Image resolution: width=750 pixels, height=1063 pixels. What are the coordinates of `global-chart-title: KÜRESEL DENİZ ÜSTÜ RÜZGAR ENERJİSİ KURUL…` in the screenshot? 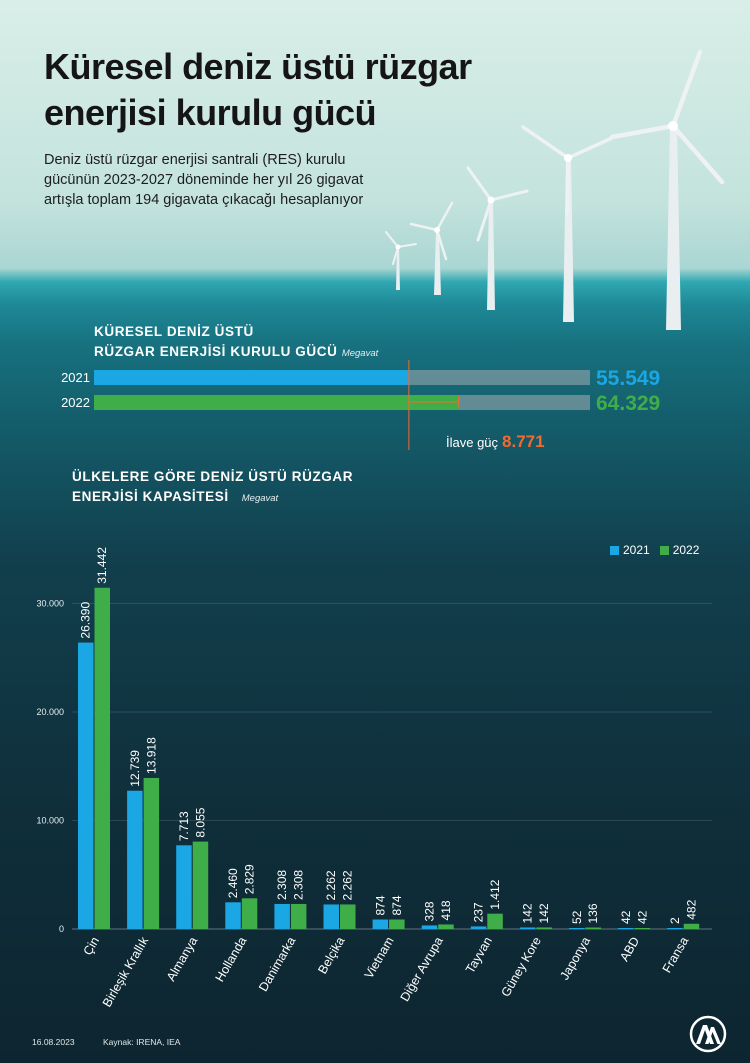 It's located at (236, 343).